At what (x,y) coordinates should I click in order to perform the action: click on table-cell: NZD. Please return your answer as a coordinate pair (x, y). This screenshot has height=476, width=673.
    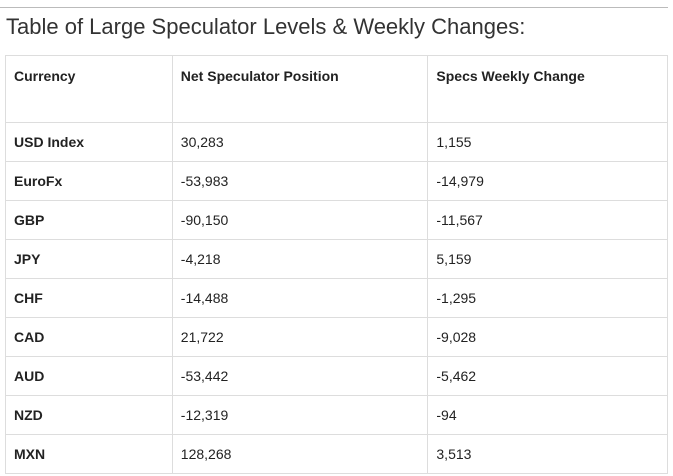
    Looking at the image, I should click on (89, 415).